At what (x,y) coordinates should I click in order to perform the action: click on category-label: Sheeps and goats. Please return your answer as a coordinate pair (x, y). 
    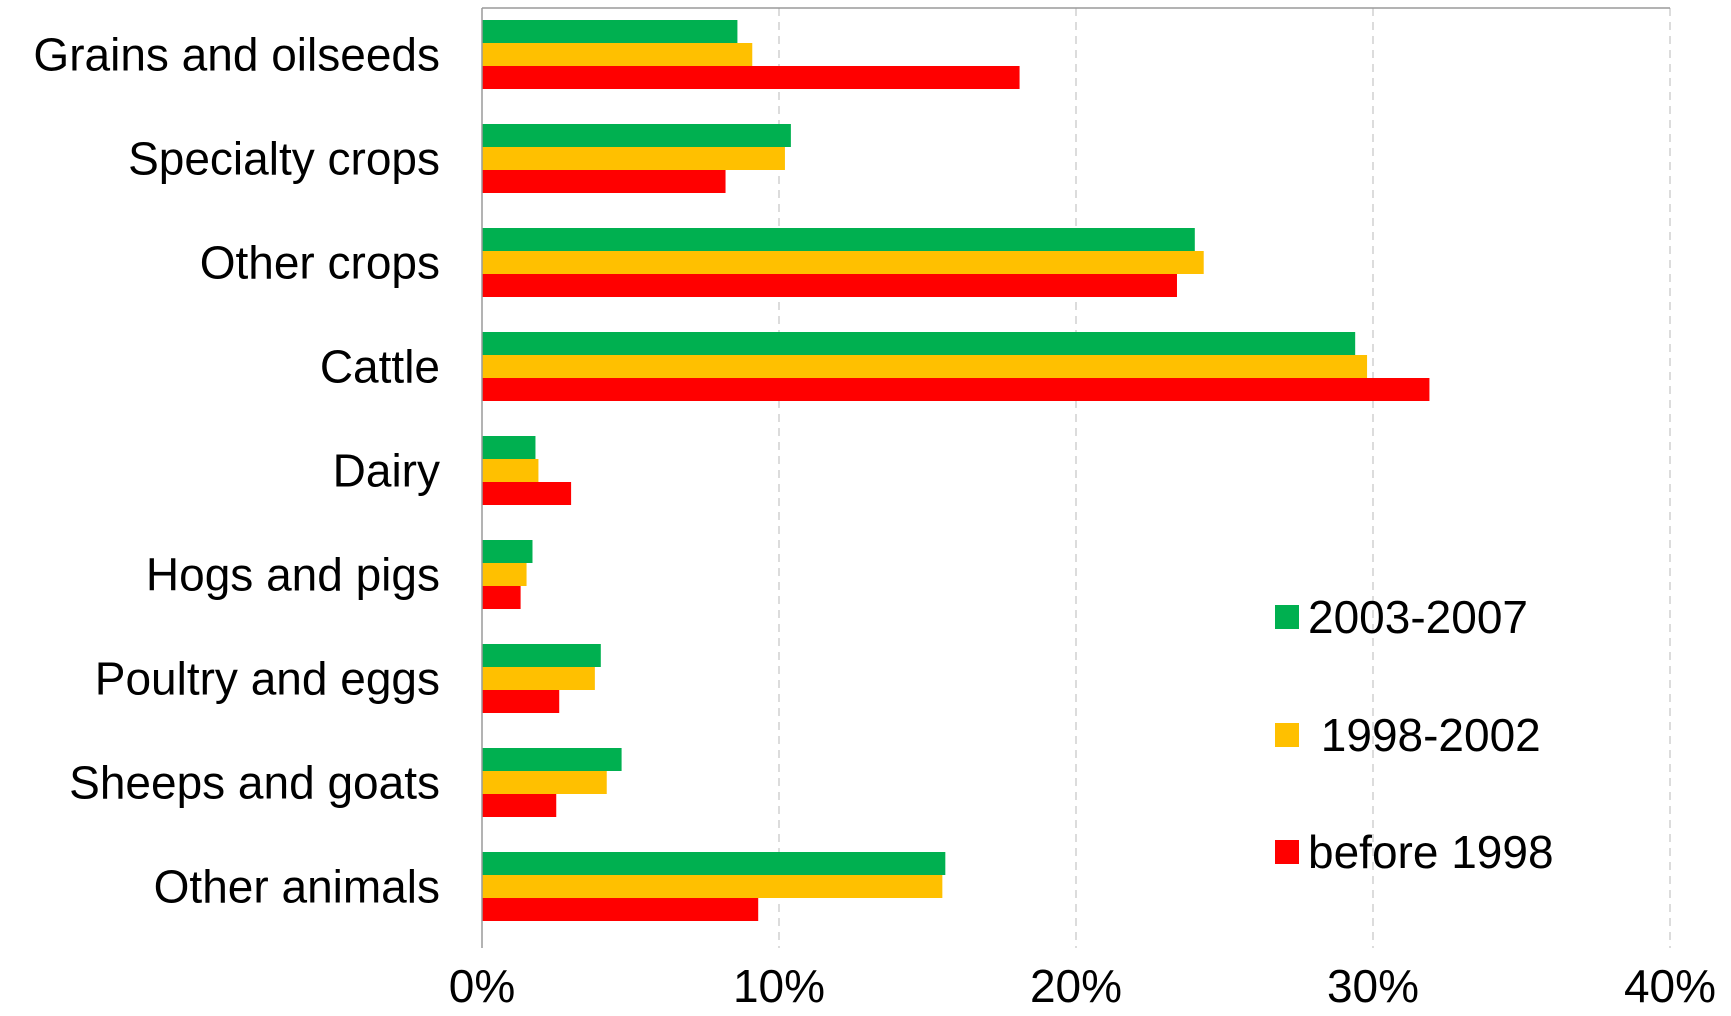
    Looking at the image, I should click on (254, 783).